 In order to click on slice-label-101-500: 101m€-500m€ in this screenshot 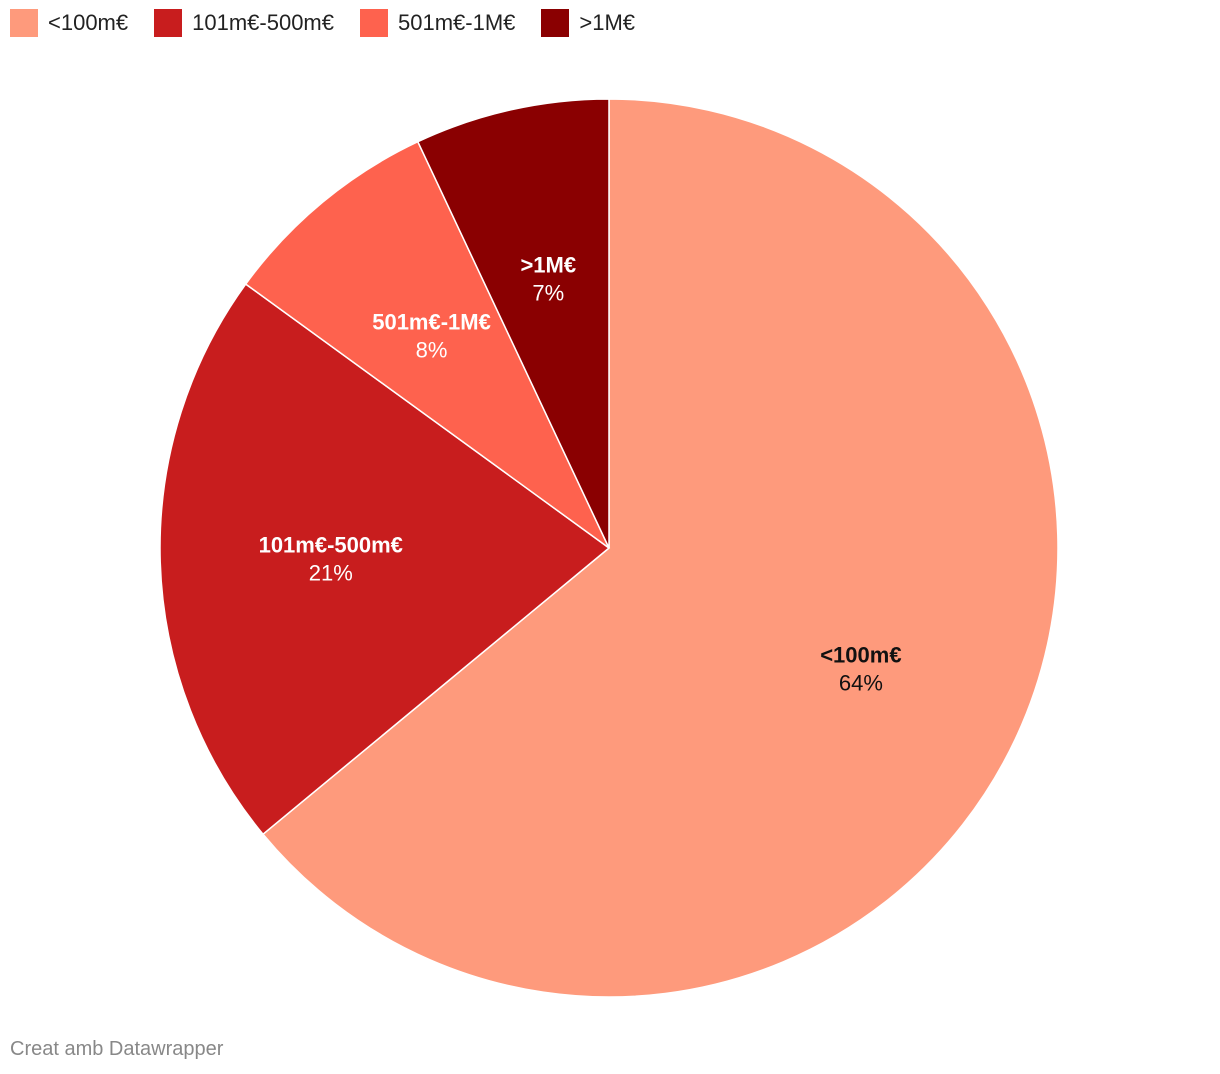, I will do `click(331, 545)`.